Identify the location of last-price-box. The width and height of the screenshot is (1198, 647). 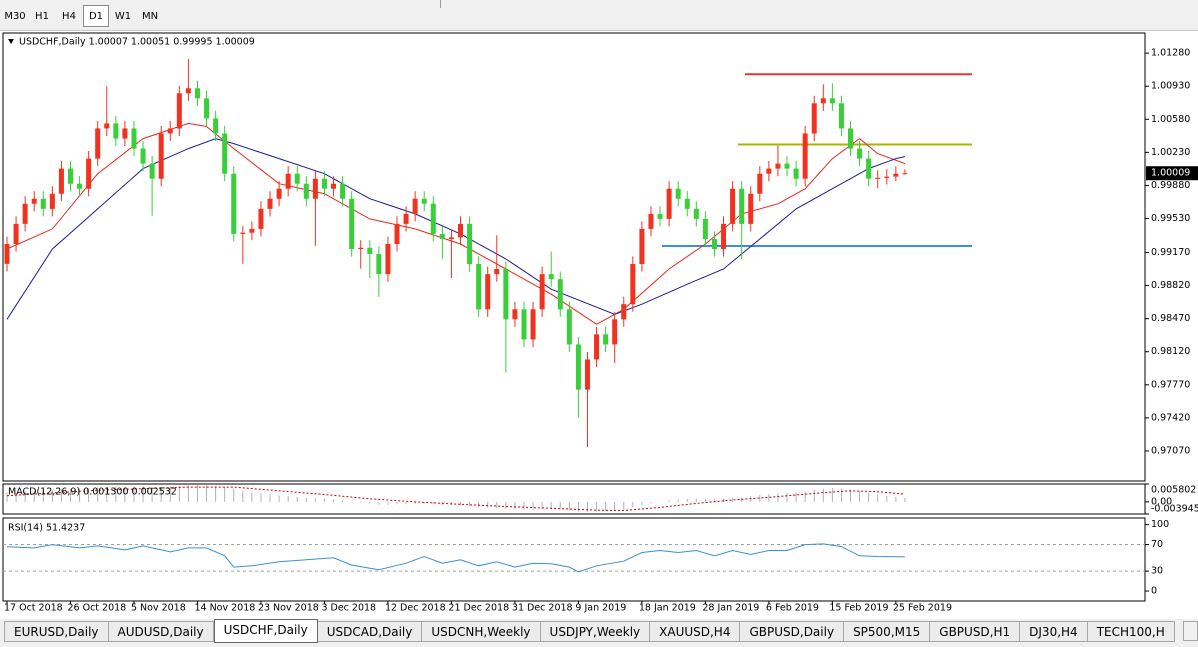
(1172, 173).